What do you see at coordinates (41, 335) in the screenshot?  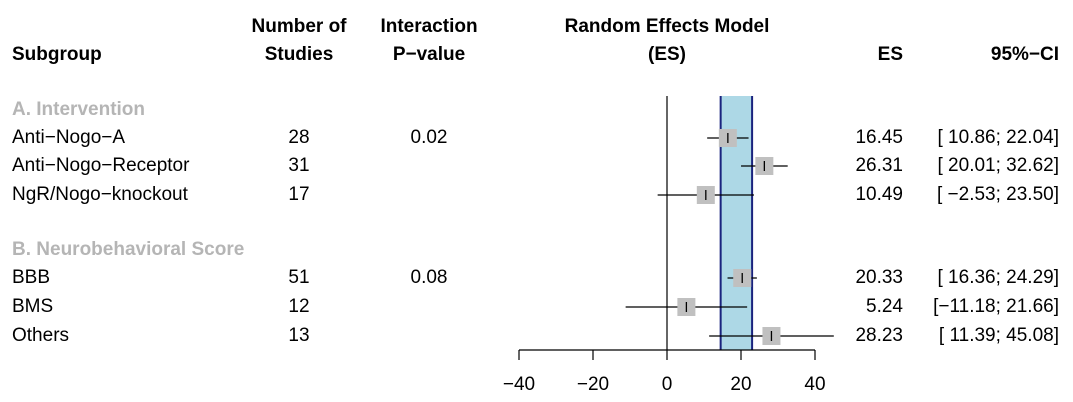 I see `row-subgroup-name: Others` at bounding box center [41, 335].